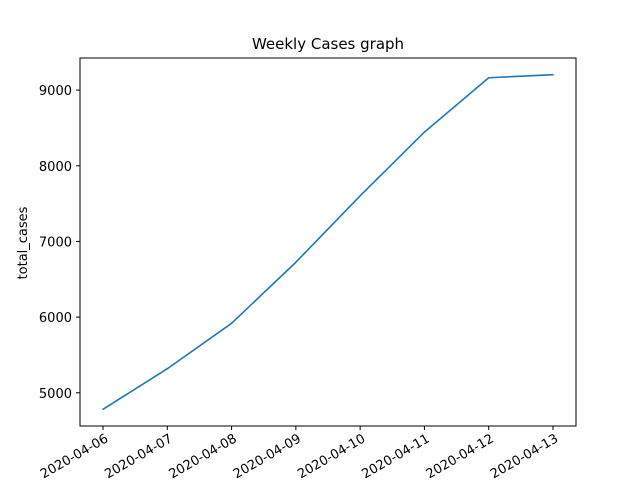  I want to click on chart-title: Weekly Cases graph, so click(328, 44).